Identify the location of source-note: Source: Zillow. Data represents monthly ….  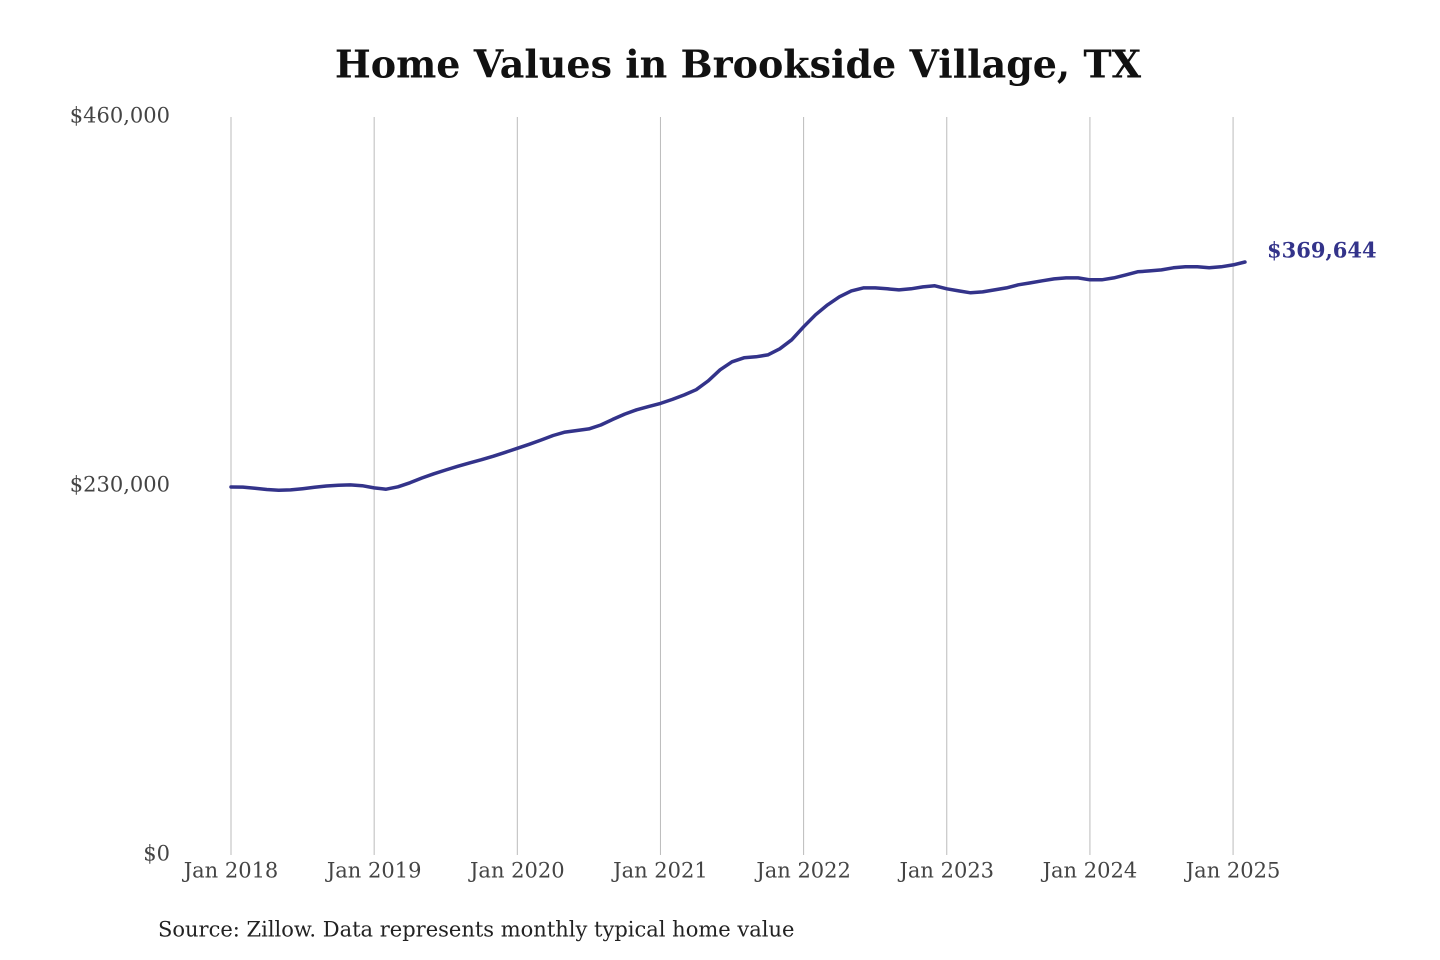
(476, 930).